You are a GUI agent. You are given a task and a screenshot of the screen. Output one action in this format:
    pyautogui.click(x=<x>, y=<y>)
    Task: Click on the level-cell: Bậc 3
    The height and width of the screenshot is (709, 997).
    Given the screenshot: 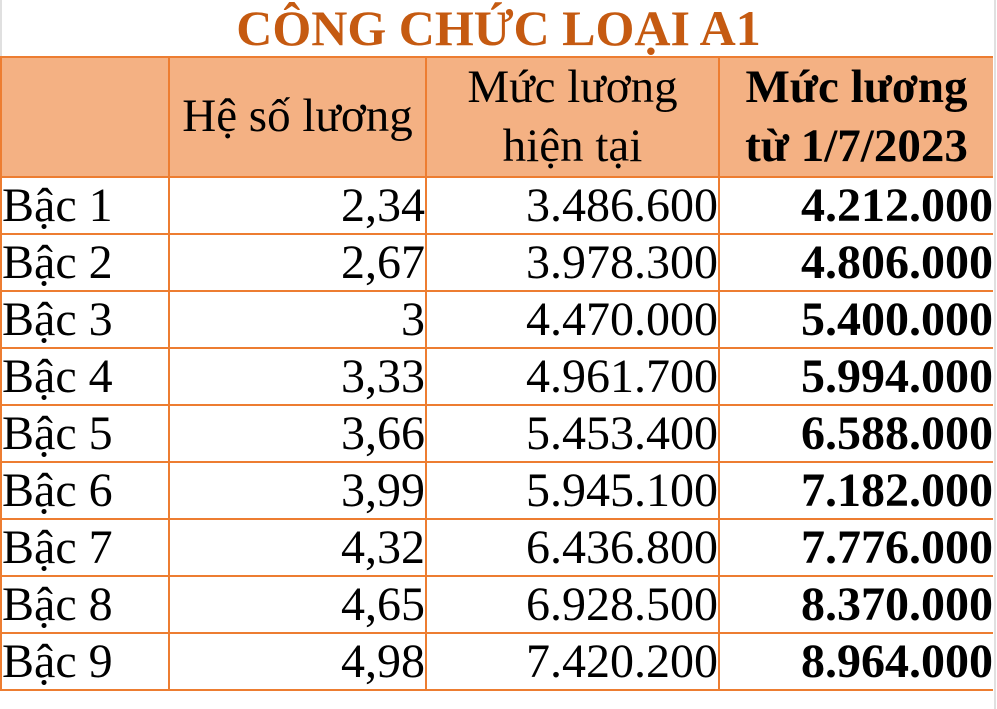 What is the action you would take?
    pyautogui.click(x=85, y=319)
    